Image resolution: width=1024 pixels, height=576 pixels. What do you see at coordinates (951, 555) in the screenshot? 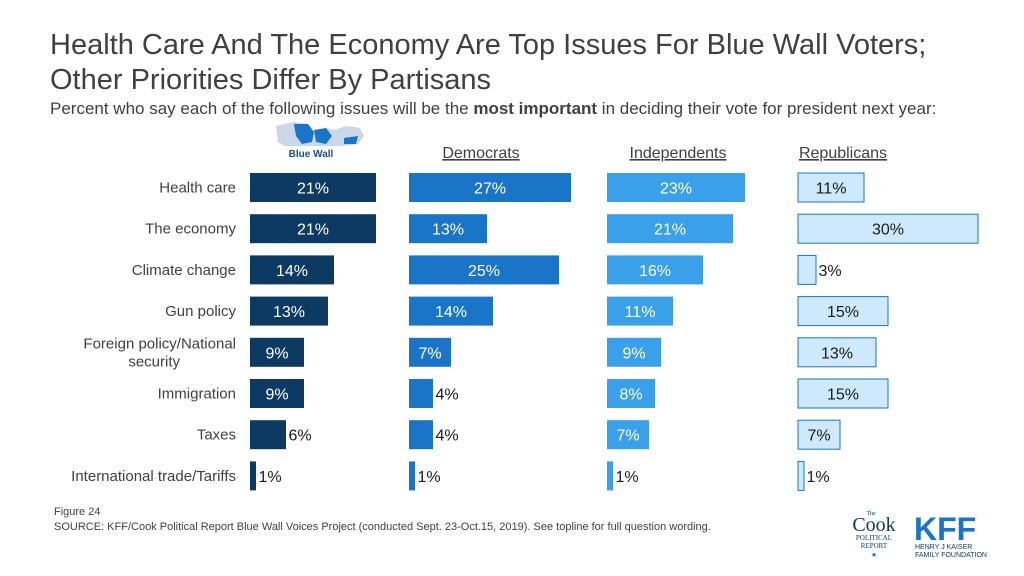
I see `kff-logo-sub2: FAMILY FOUNDATION` at bounding box center [951, 555].